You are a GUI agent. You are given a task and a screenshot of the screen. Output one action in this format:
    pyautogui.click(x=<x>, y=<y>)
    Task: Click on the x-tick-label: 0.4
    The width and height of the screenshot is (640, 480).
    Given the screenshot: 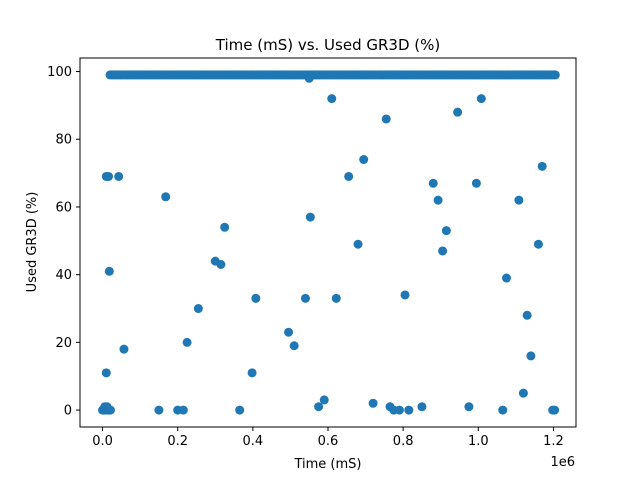 What is the action you would take?
    pyautogui.click(x=253, y=441)
    